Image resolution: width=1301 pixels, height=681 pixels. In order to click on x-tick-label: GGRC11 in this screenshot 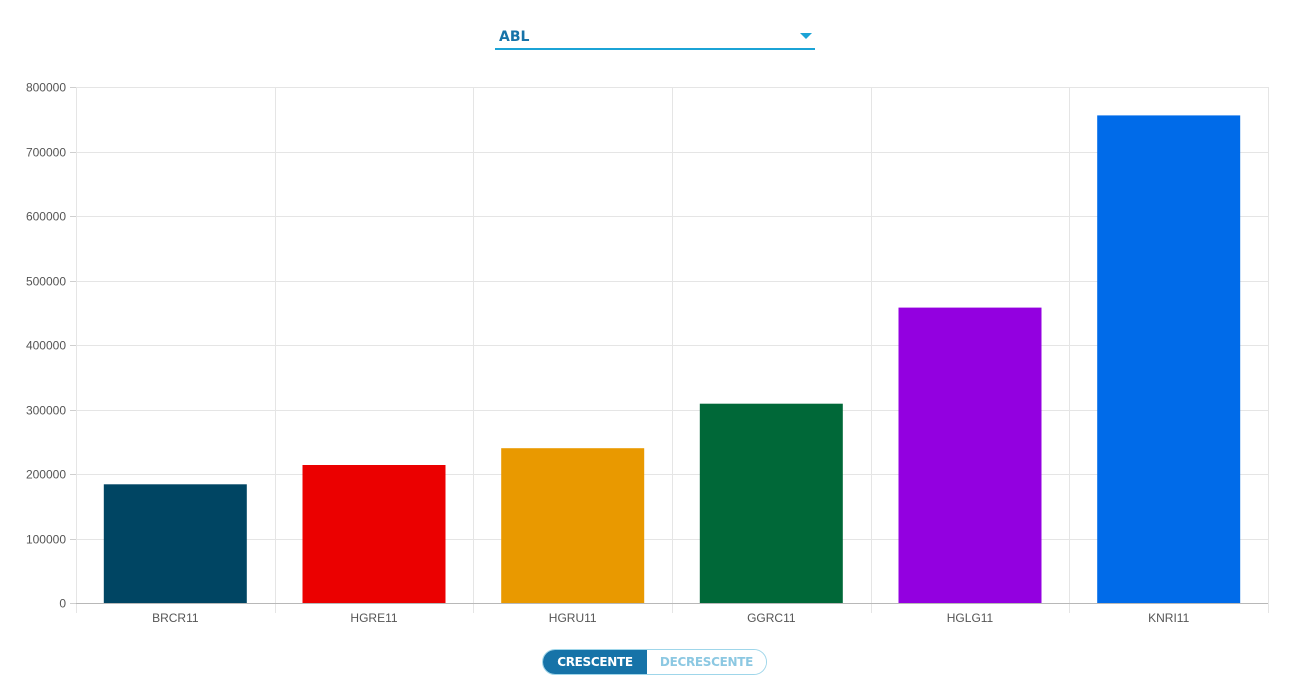, I will do `click(771, 618)`.